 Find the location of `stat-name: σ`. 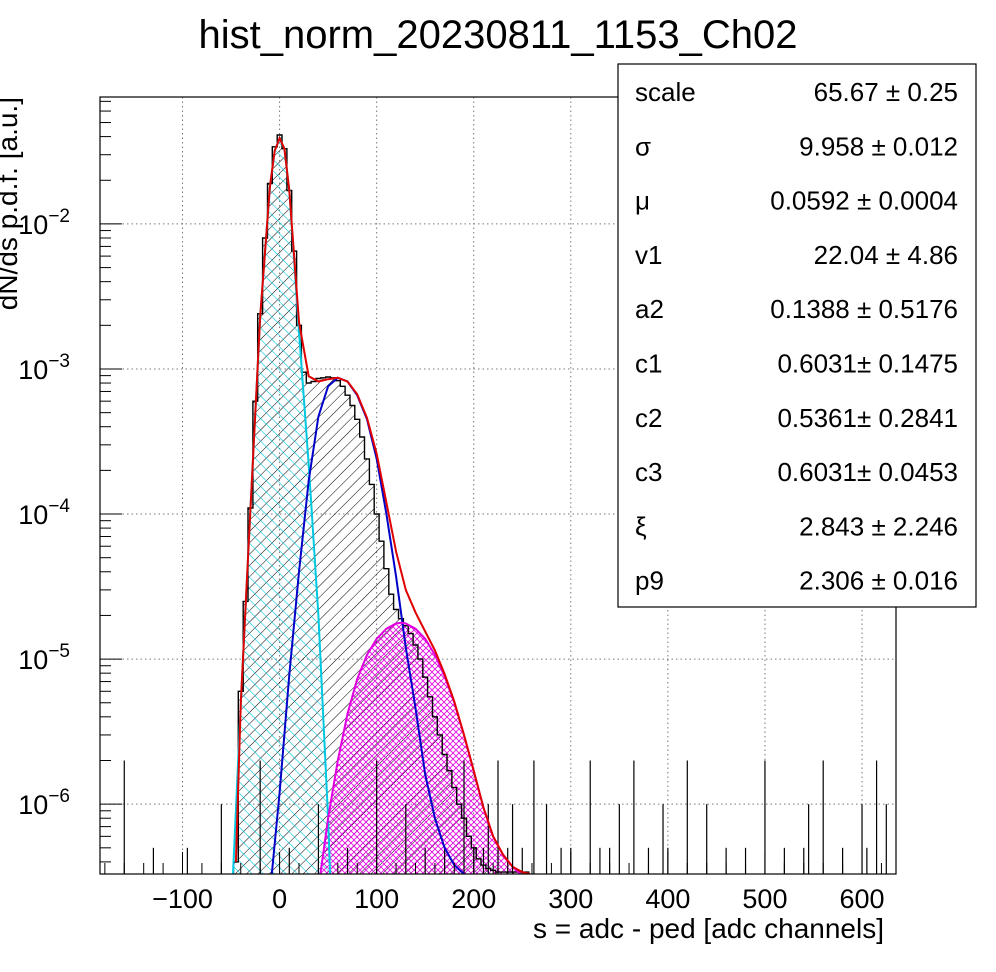

stat-name: σ is located at coordinates (643, 146).